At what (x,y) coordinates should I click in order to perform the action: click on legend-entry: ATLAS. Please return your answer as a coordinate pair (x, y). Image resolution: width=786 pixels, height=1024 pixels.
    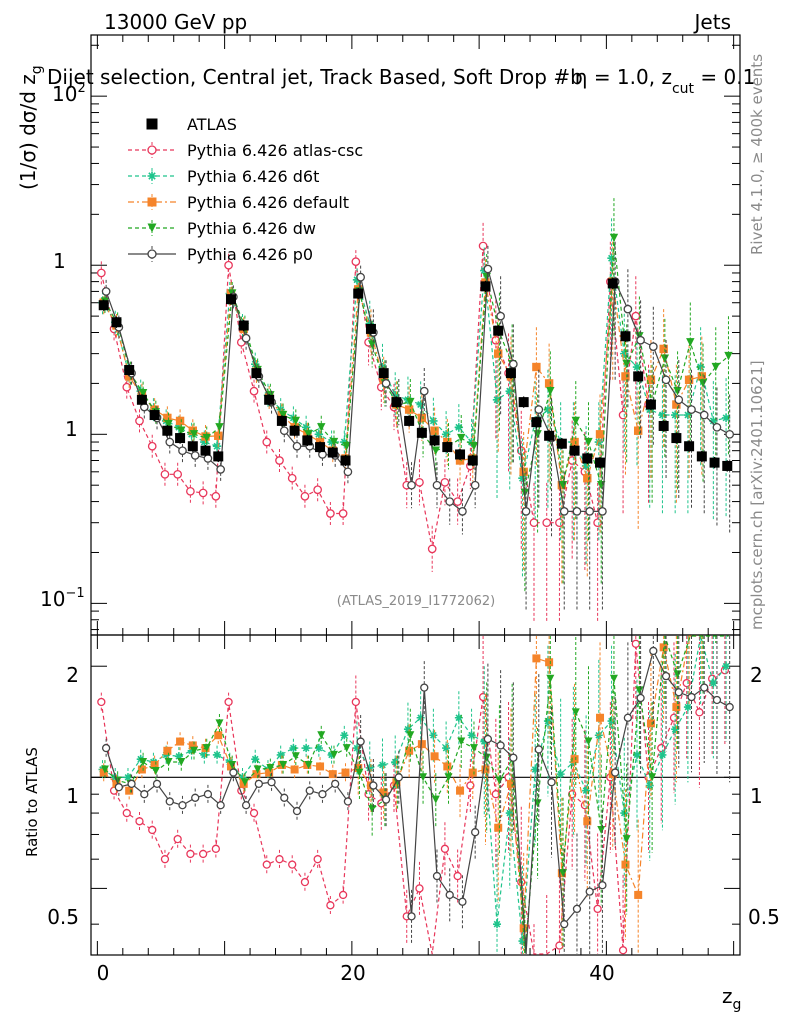
    Looking at the image, I should click on (191, 124).